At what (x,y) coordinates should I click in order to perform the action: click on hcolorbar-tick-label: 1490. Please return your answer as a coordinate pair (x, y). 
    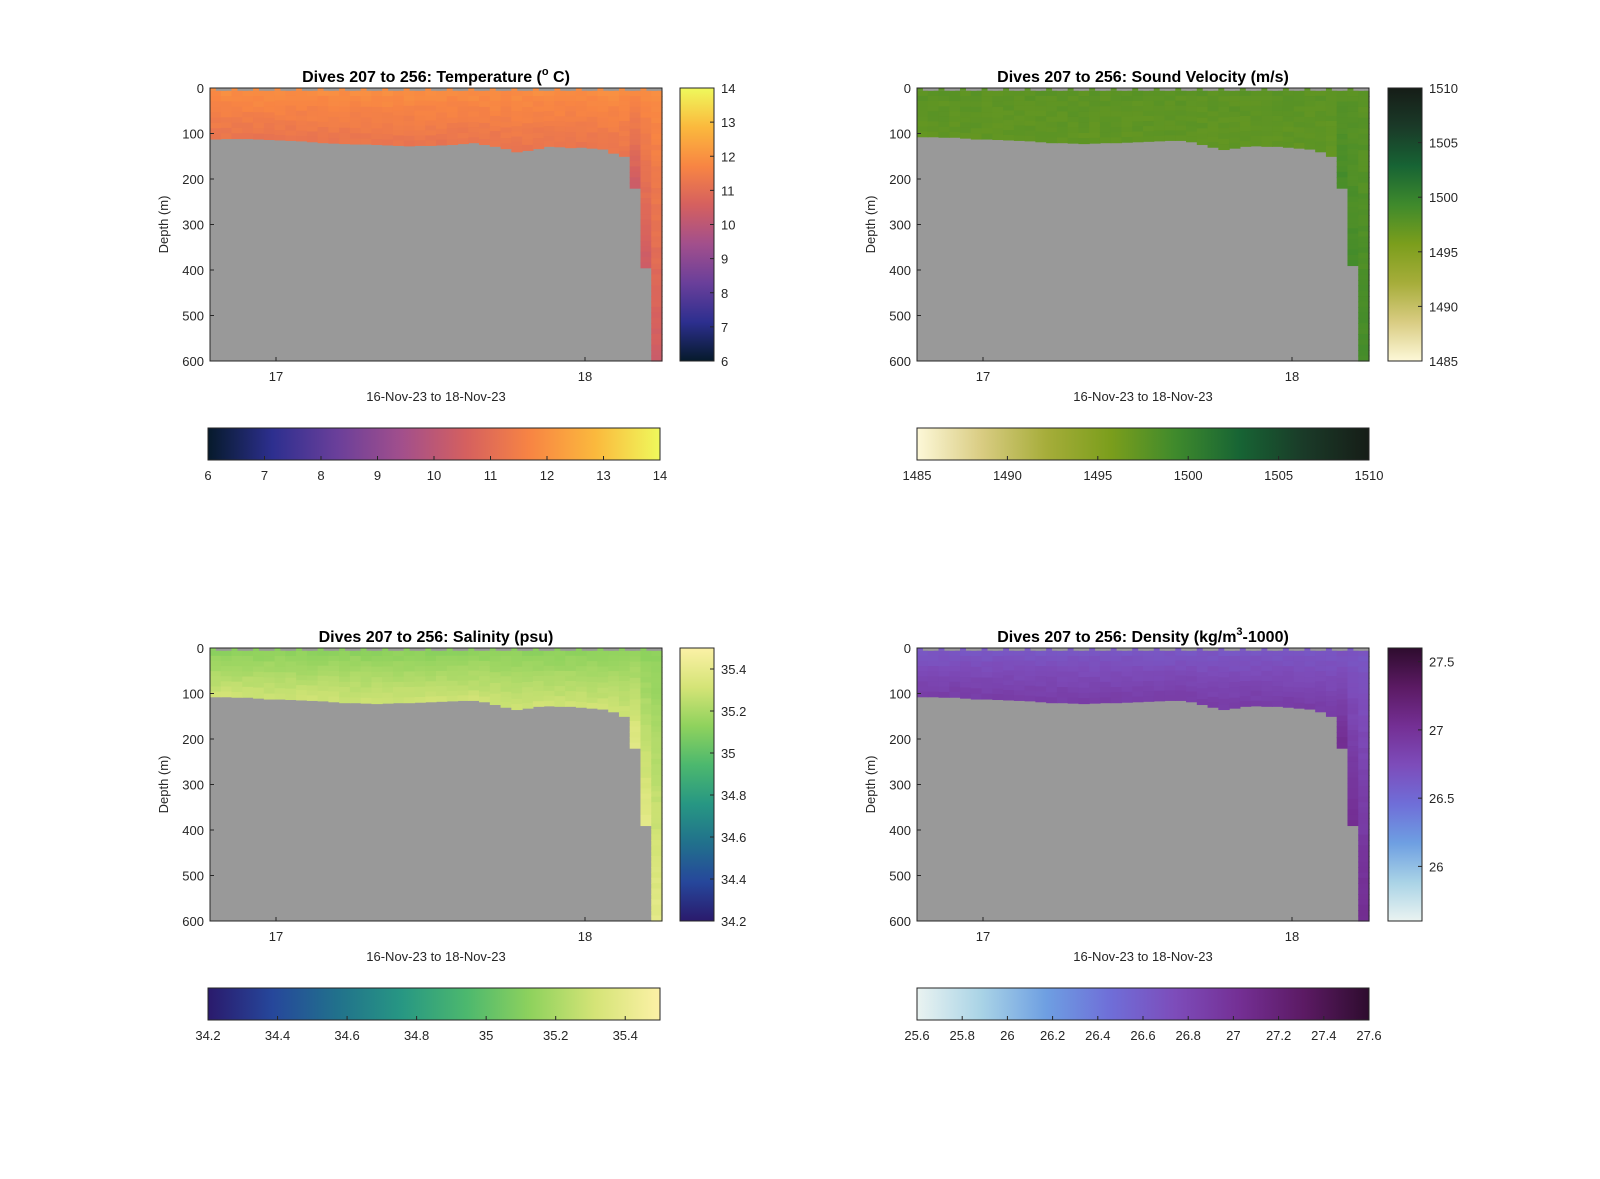
    Looking at the image, I should click on (1007, 475).